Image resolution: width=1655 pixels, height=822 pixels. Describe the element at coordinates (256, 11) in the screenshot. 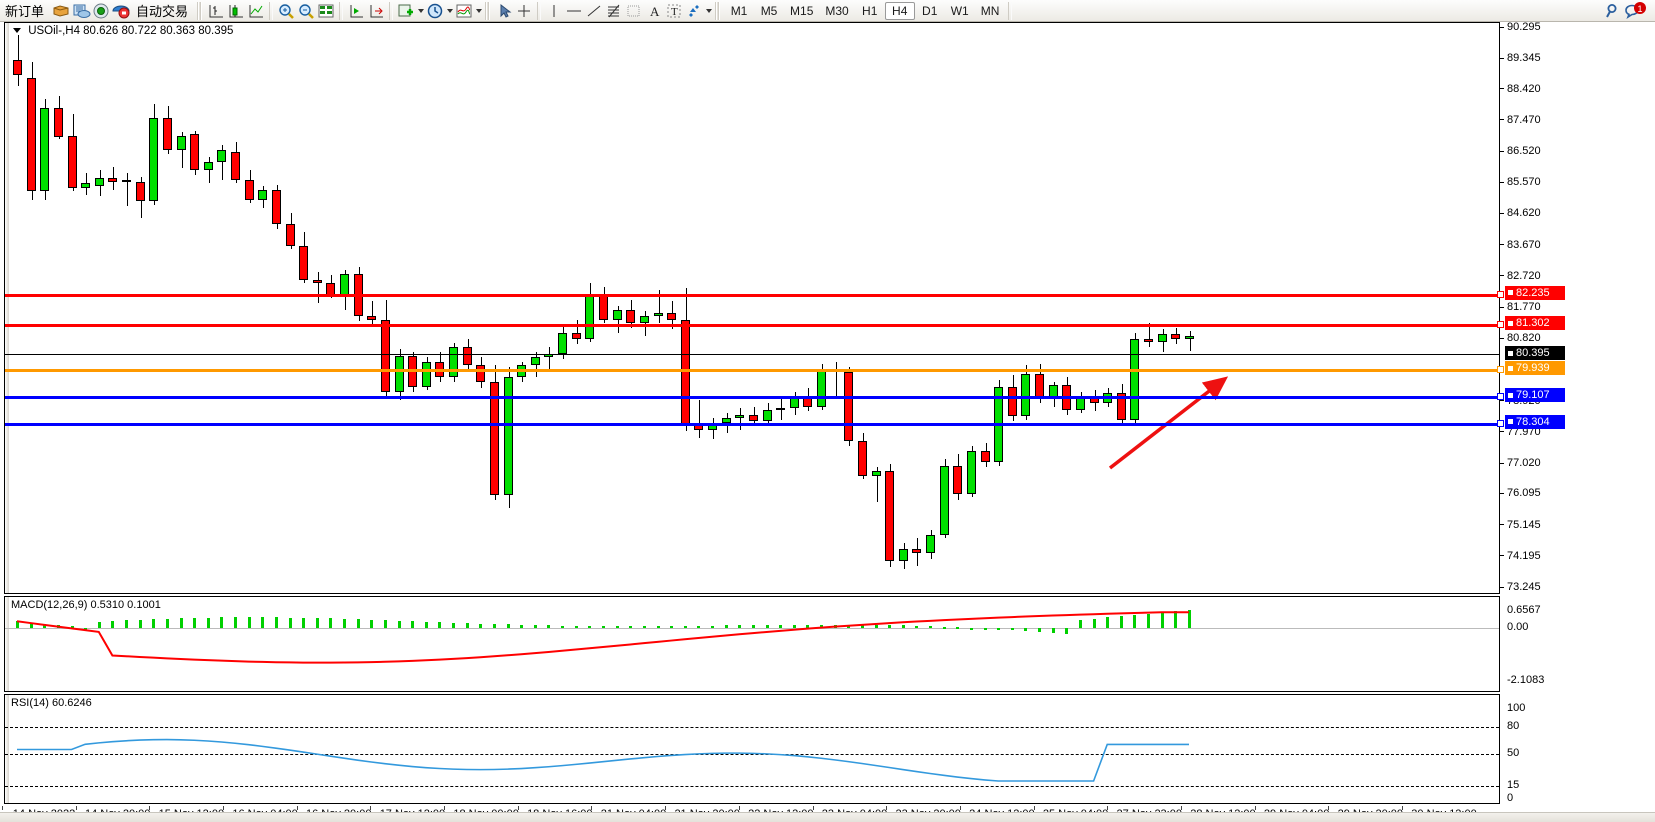

I see `line-chart-icon` at that location.